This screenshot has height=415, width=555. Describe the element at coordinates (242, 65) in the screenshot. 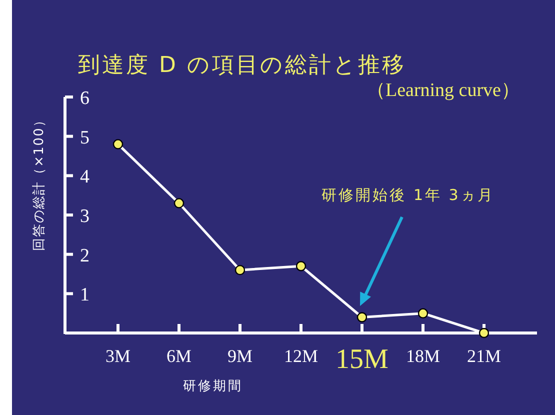

I see `chart-title: 到達度 D の項目の総計と推移` at that location.